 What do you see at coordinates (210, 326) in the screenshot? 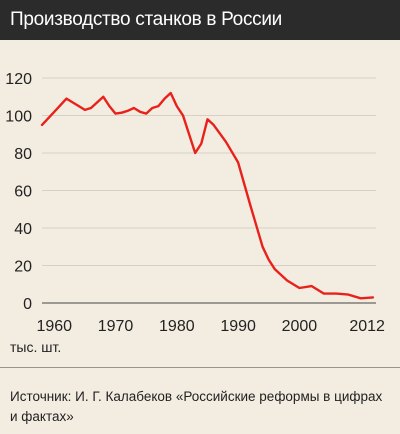
I see `x-axis-ticks: 1960 1970 1980 1990 2000 2012` at bounding box center [210, 326].